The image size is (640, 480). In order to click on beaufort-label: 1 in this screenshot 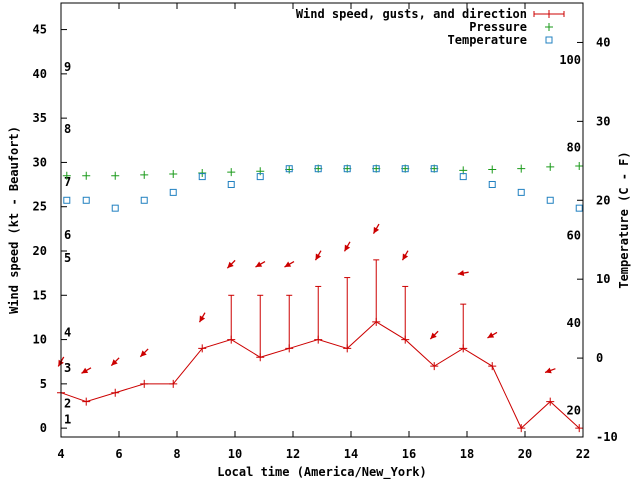, I will do `click(67, 419)`.